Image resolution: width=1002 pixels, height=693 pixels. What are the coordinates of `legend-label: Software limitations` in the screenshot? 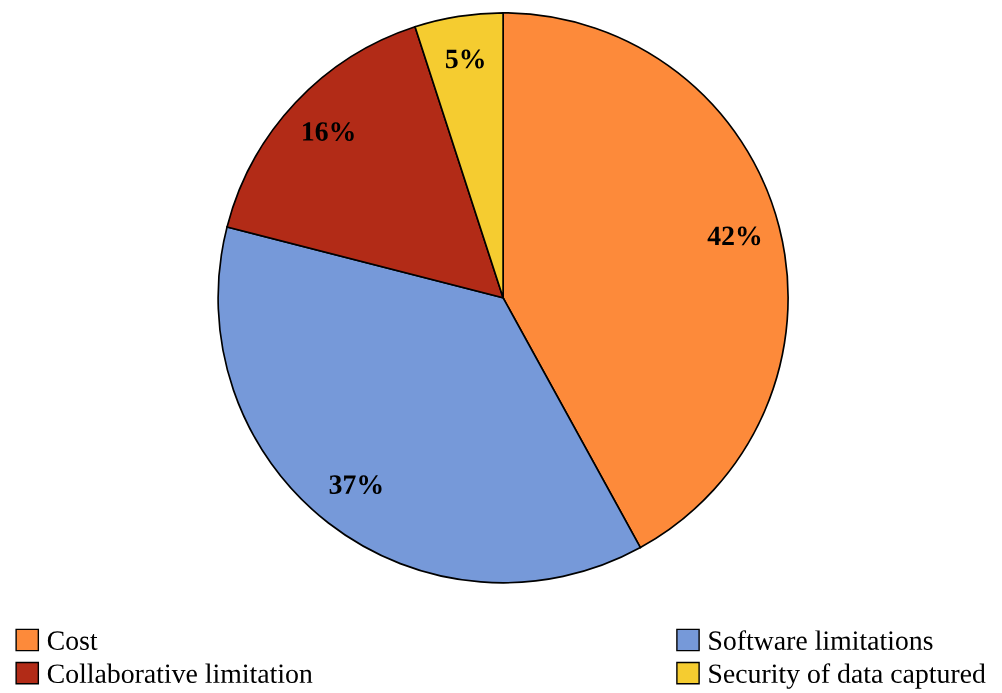 It's located at (821, 640).